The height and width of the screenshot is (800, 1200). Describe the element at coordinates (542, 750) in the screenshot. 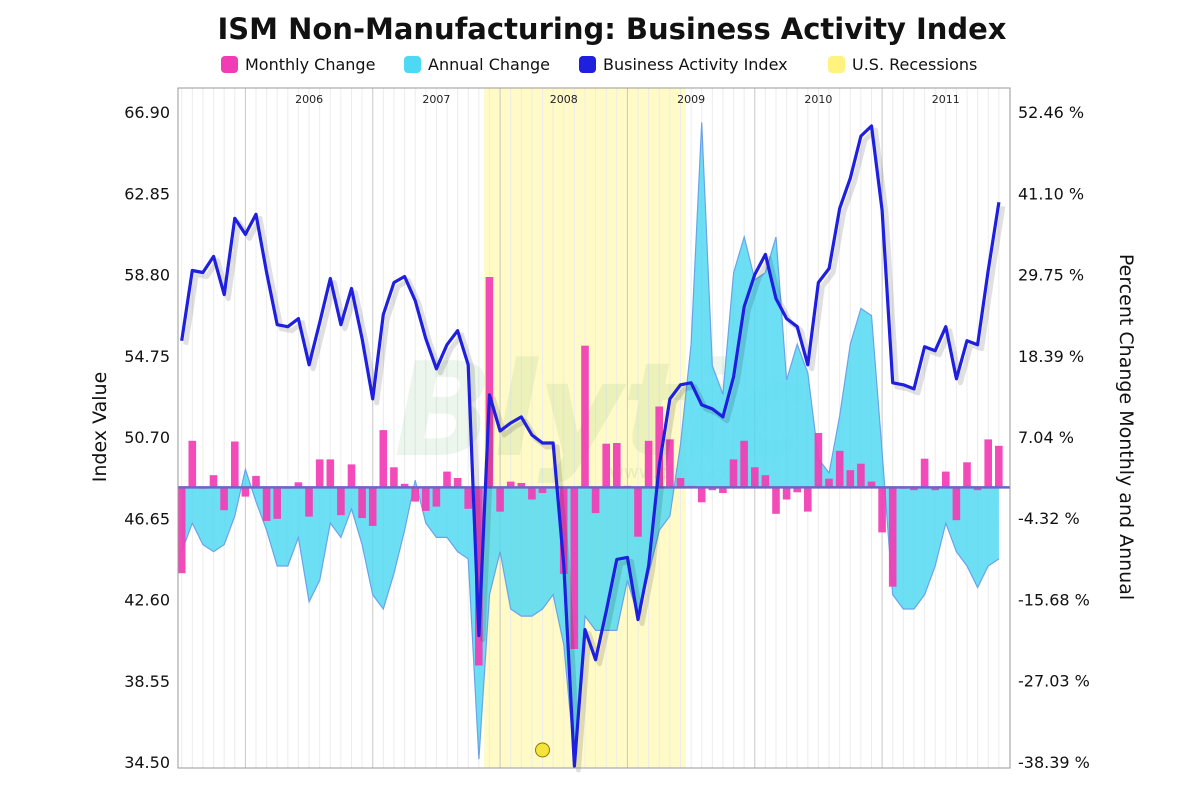

I see `footnote-marker` at that location.